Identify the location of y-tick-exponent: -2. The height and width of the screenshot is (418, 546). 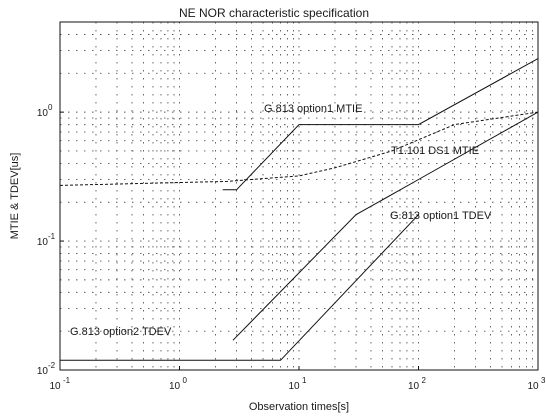
(52, 365).